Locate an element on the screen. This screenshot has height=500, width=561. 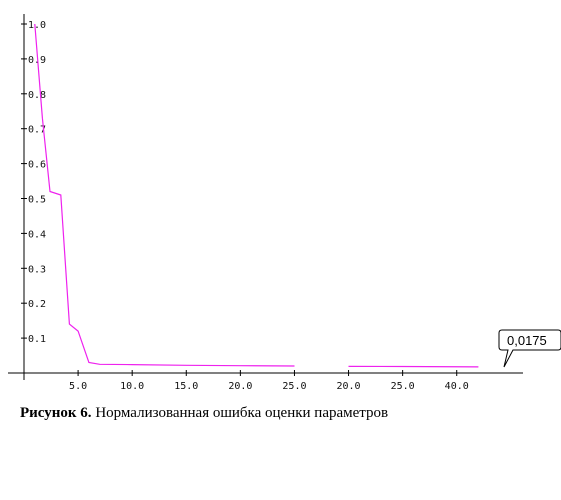
y-tick-label: 0.8 is located at coordinates (37, 95).